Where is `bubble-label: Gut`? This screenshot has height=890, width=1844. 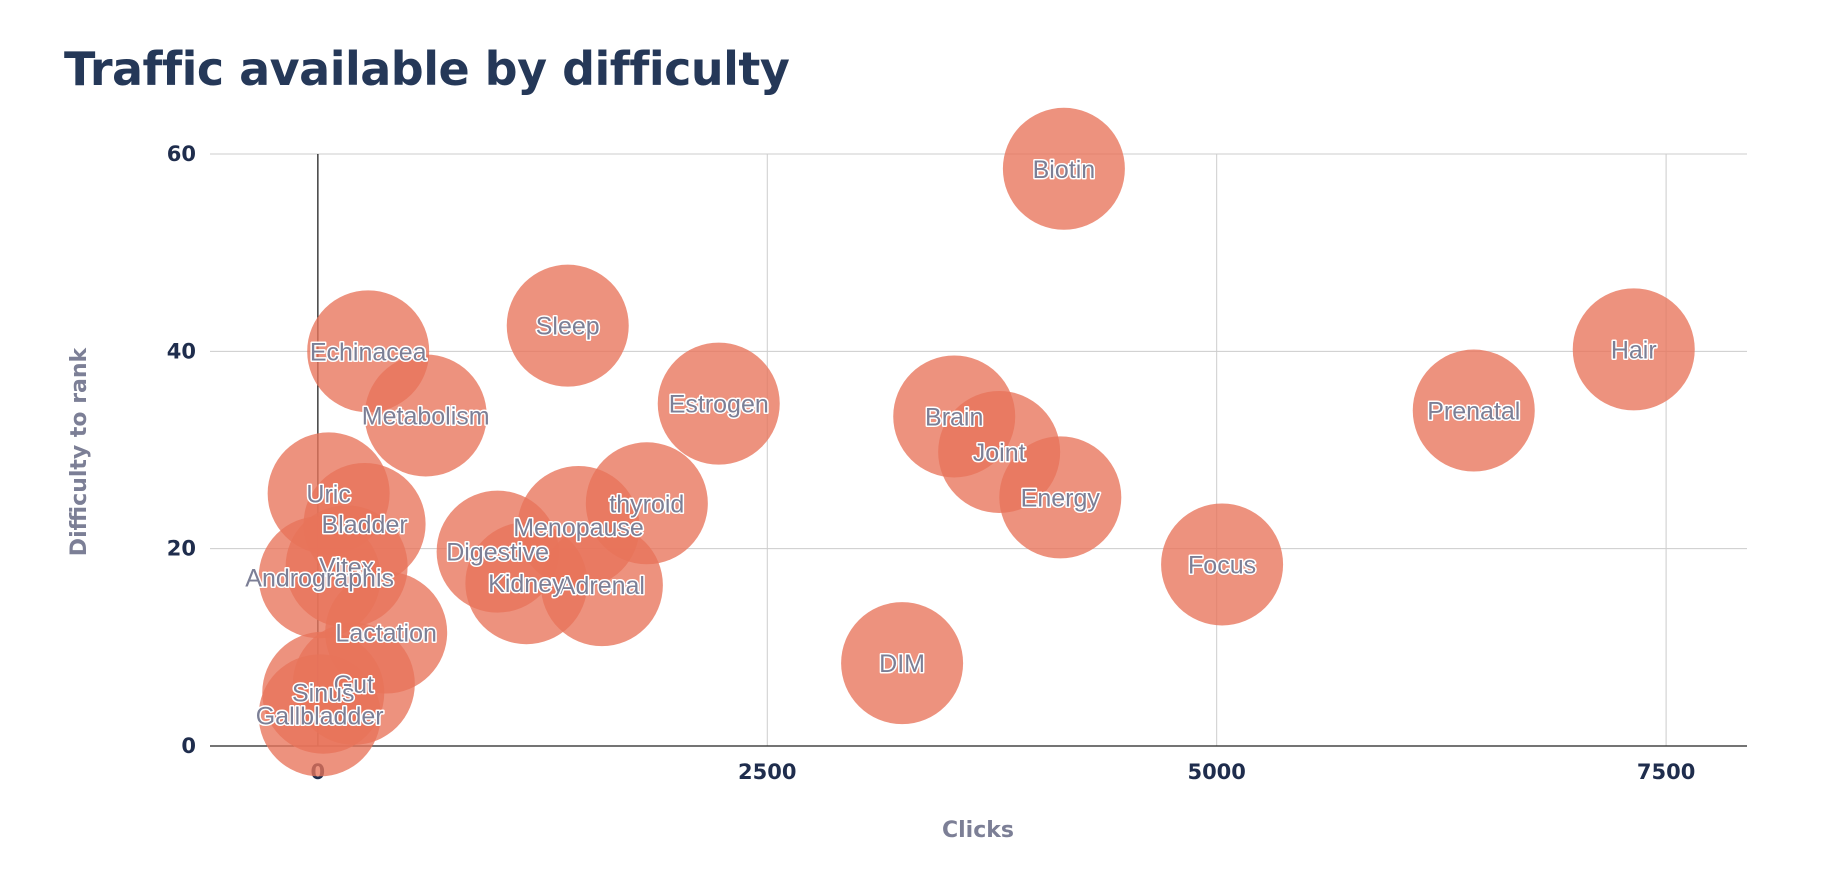 bubble-label: Gut is located at coordinates (354, 685).